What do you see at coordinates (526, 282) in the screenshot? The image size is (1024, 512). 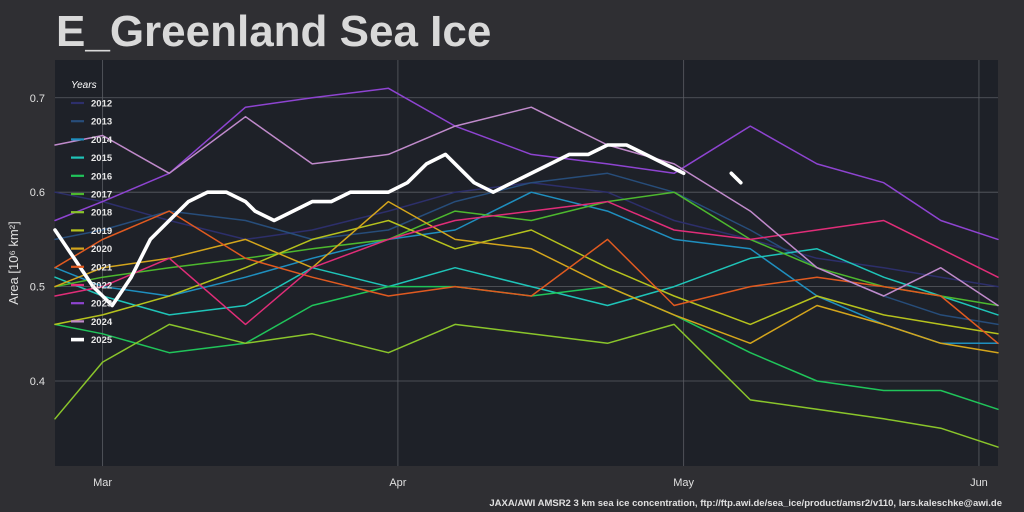 I see `series-line-2015` at bounding box center [526, 282].